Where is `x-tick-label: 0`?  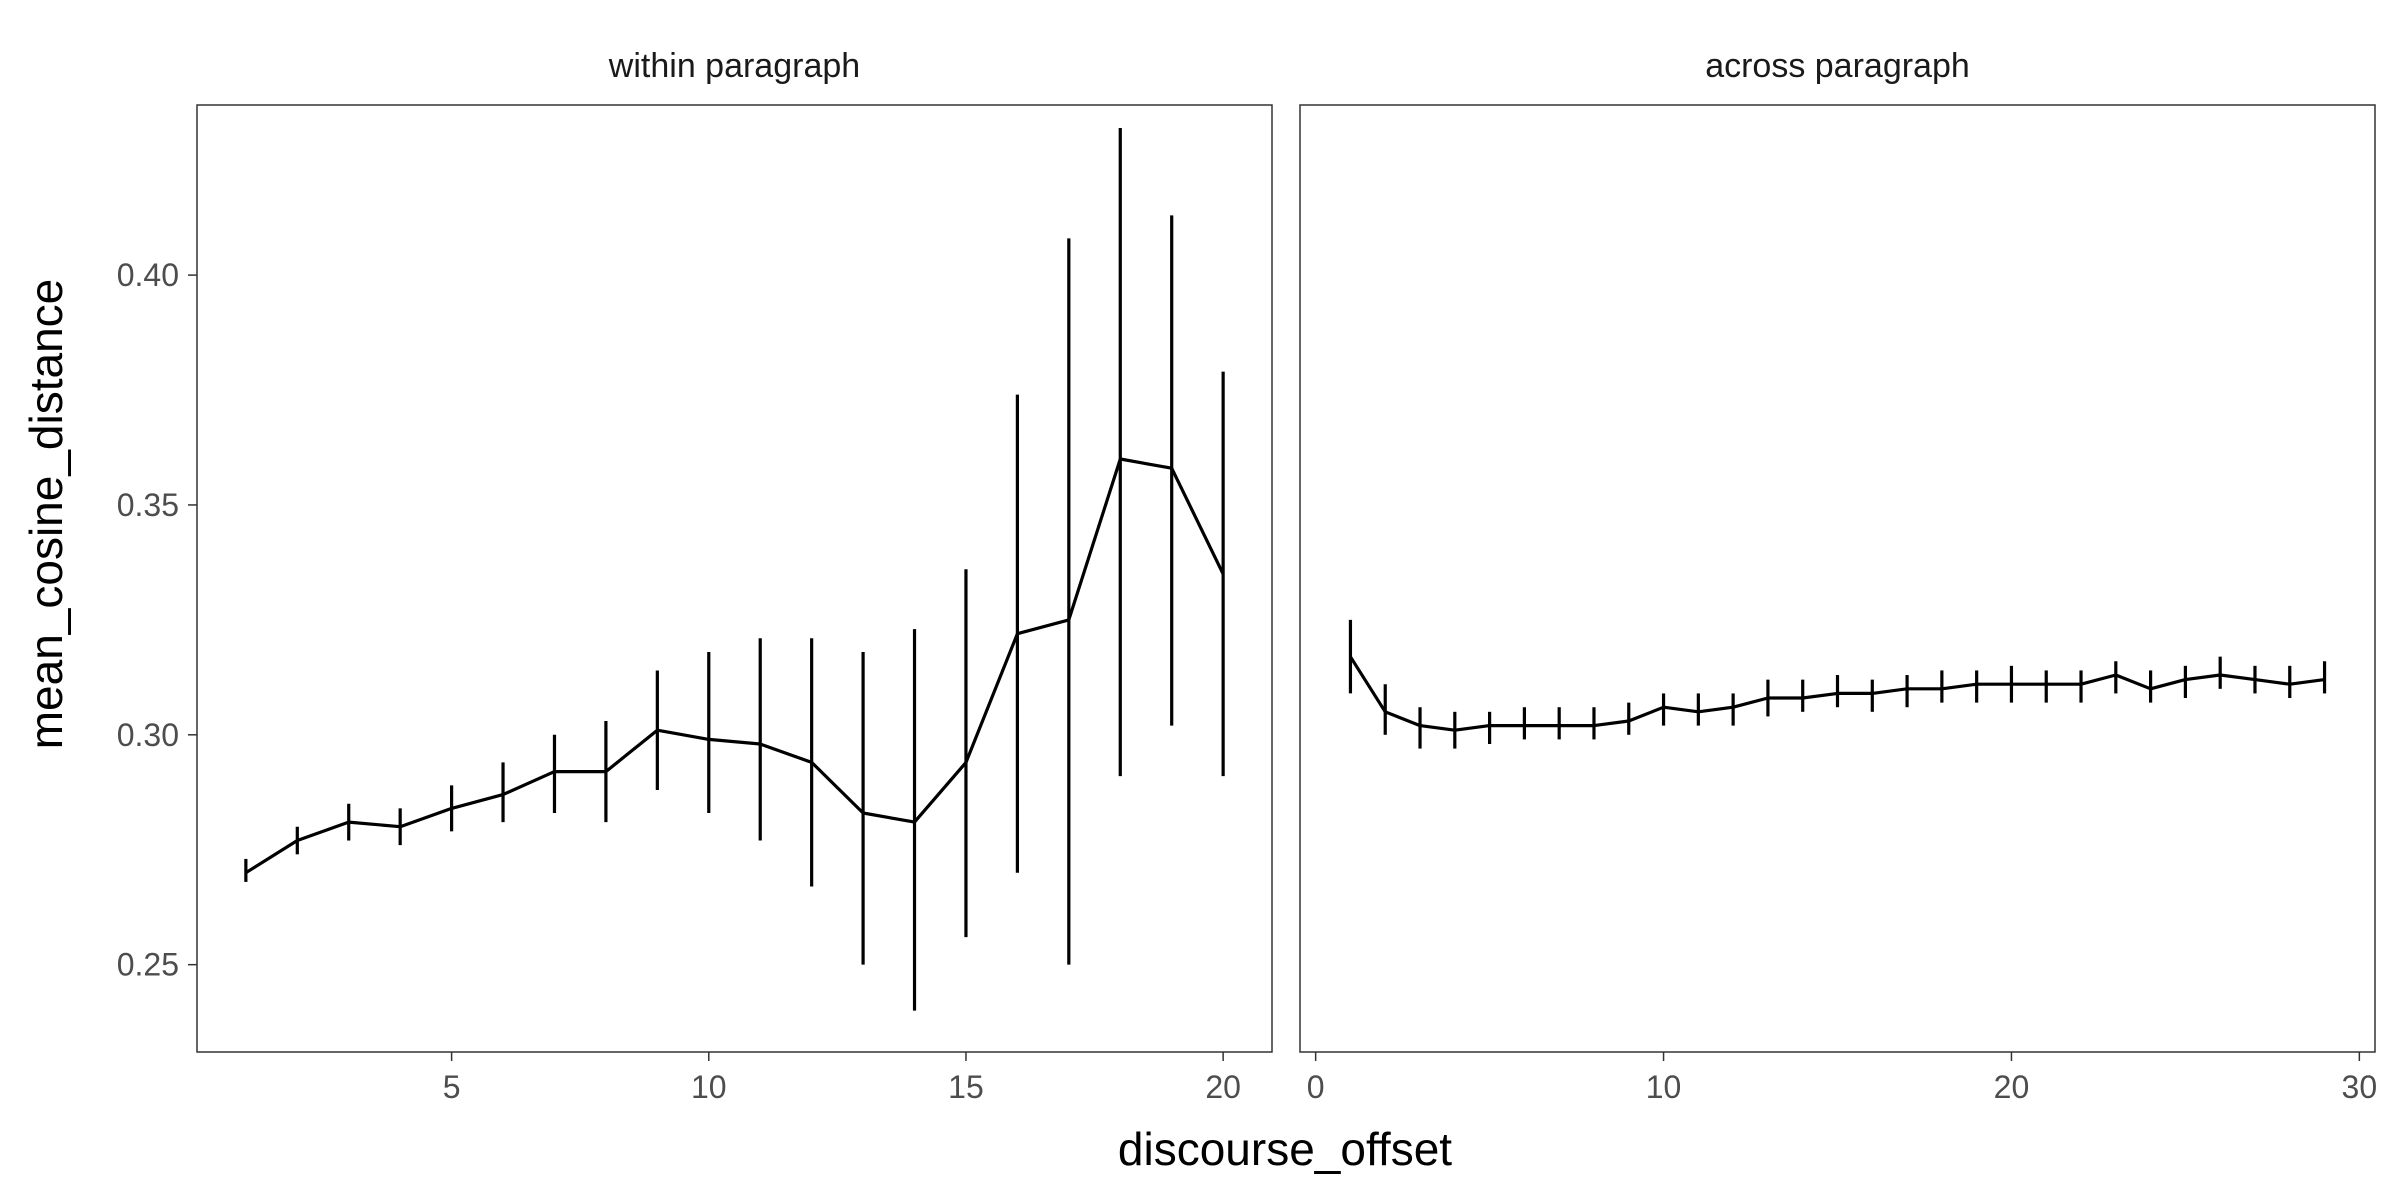
x-tick-label: 0 is located at coordinates (1316, 1087).